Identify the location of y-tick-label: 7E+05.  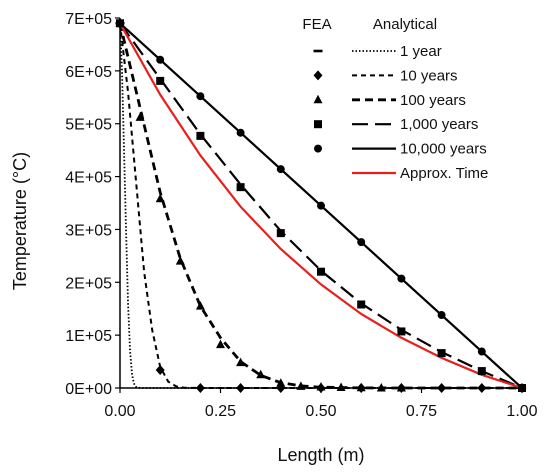
(88, 19).